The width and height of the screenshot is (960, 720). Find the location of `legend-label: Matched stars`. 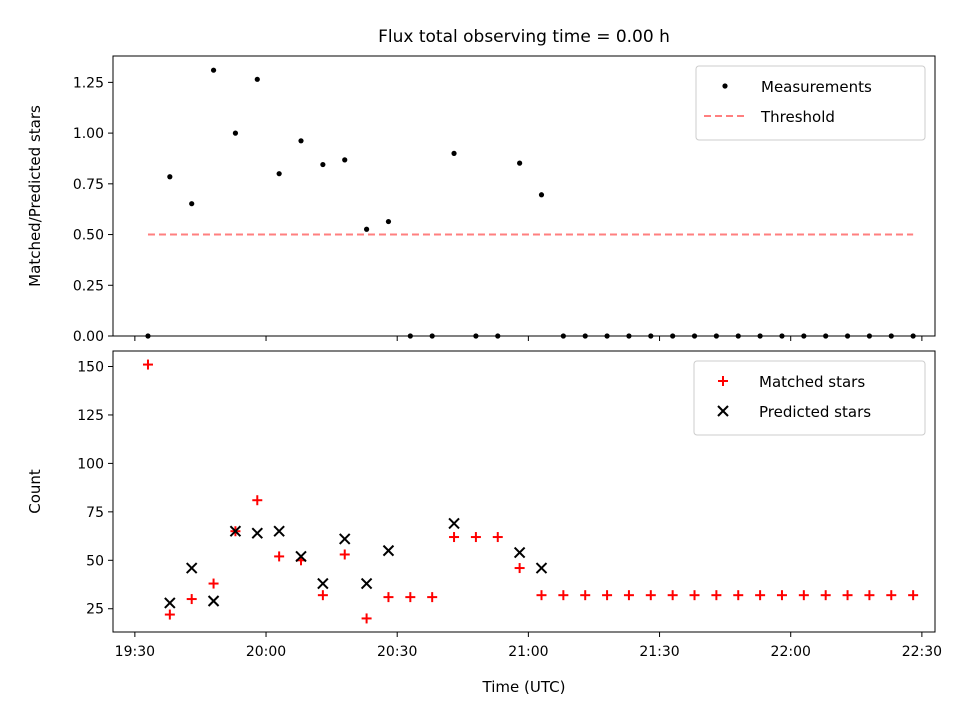

legend-label: Matched stars is located at coordinates (812, 382).